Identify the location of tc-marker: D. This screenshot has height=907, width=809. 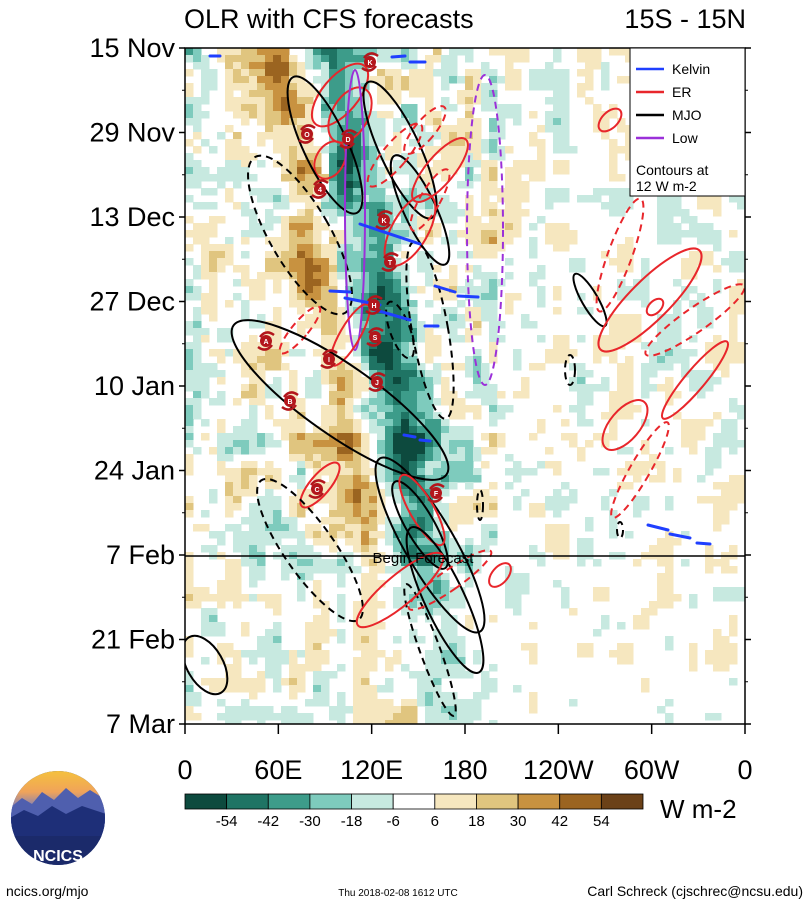
(348, 139).